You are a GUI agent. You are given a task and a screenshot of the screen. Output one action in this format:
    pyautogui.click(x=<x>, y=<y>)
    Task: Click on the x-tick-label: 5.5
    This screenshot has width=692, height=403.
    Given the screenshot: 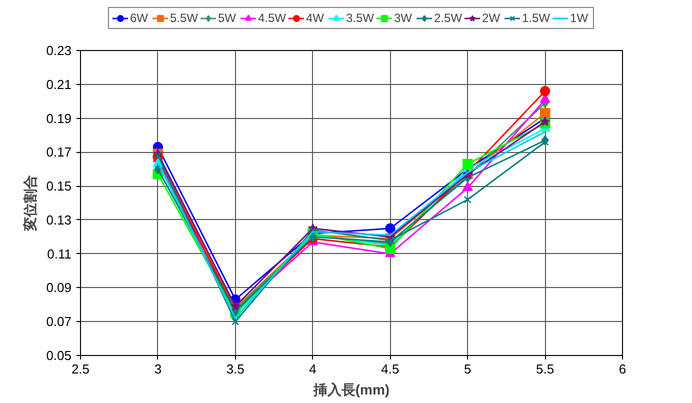 What is the action you would take?
    pyautogui.click(x=545, y=369)
    